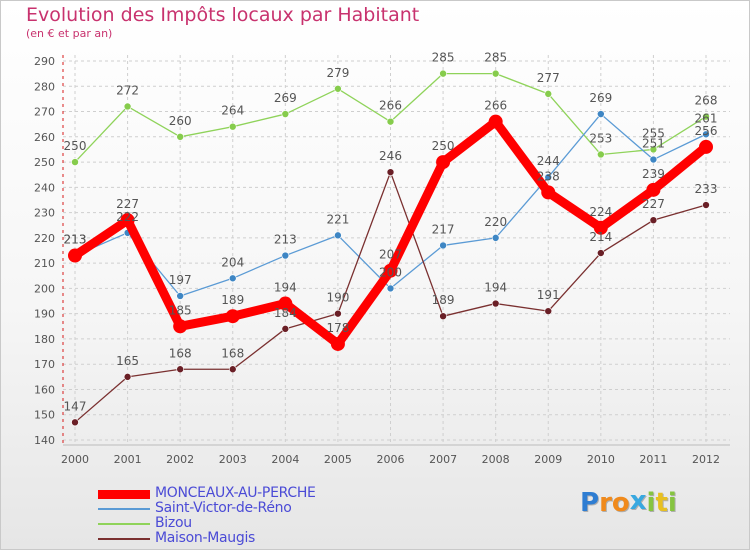  Describe the element at coordinates (337, 73) in the screenshot. I see `data-label: 279` at that location.